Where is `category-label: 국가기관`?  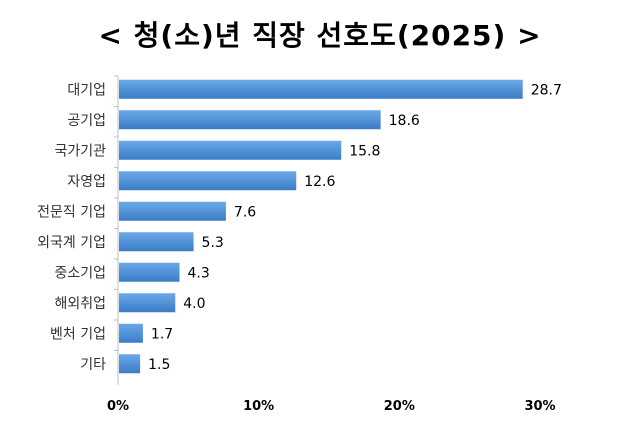
category-label: 국가기관 is located at coordinates (80, 151).